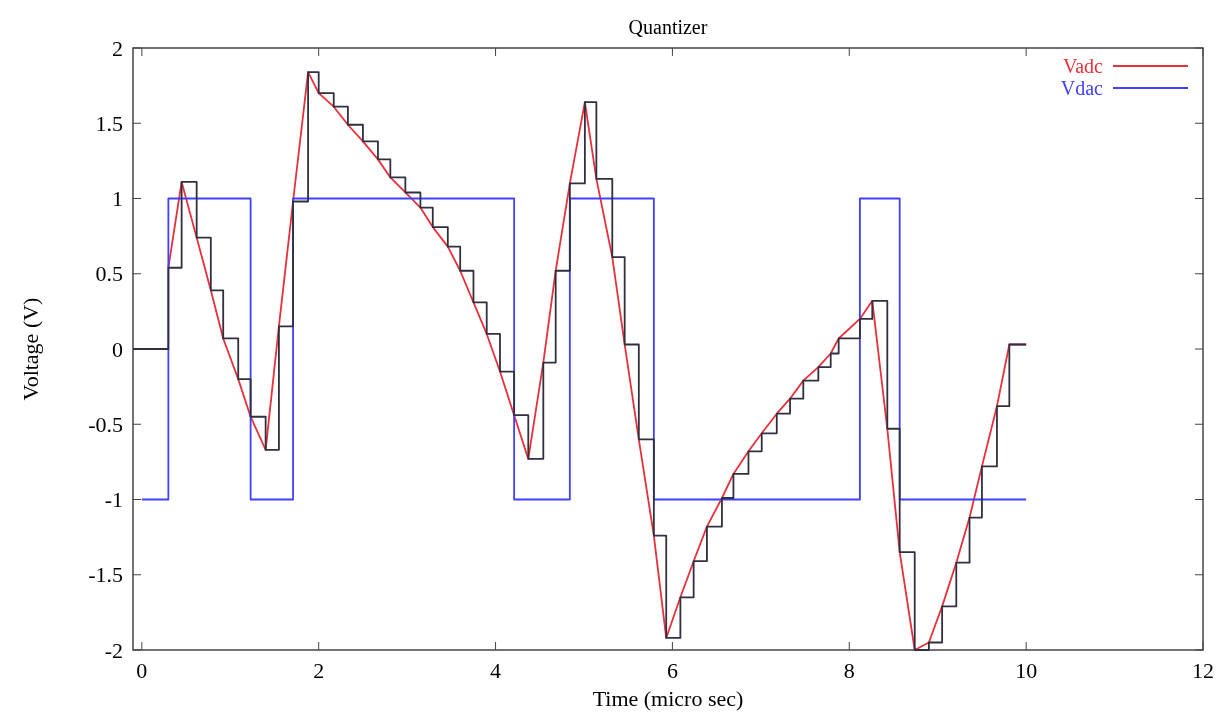 The image size is (1229, 720). What do you see at coordinates (849, 670) in the screenshot?
I see `x-tick-label: 8` at bounding box center [849, 670].